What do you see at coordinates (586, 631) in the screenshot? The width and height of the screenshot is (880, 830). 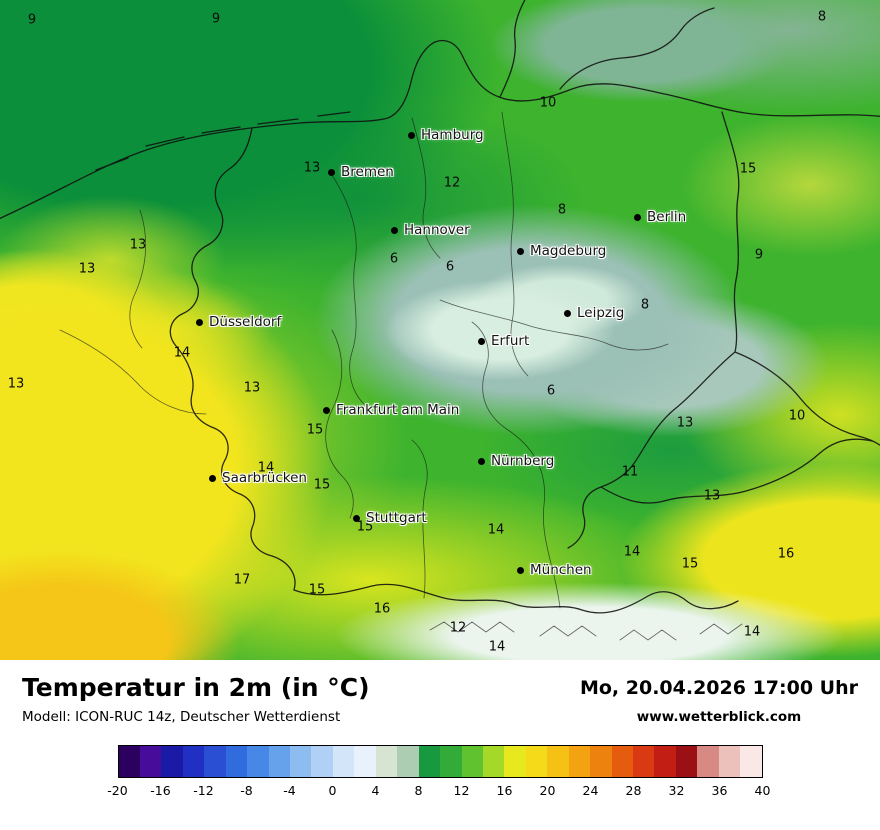 I see `alps-ridges` at bounding box center [586, 631].